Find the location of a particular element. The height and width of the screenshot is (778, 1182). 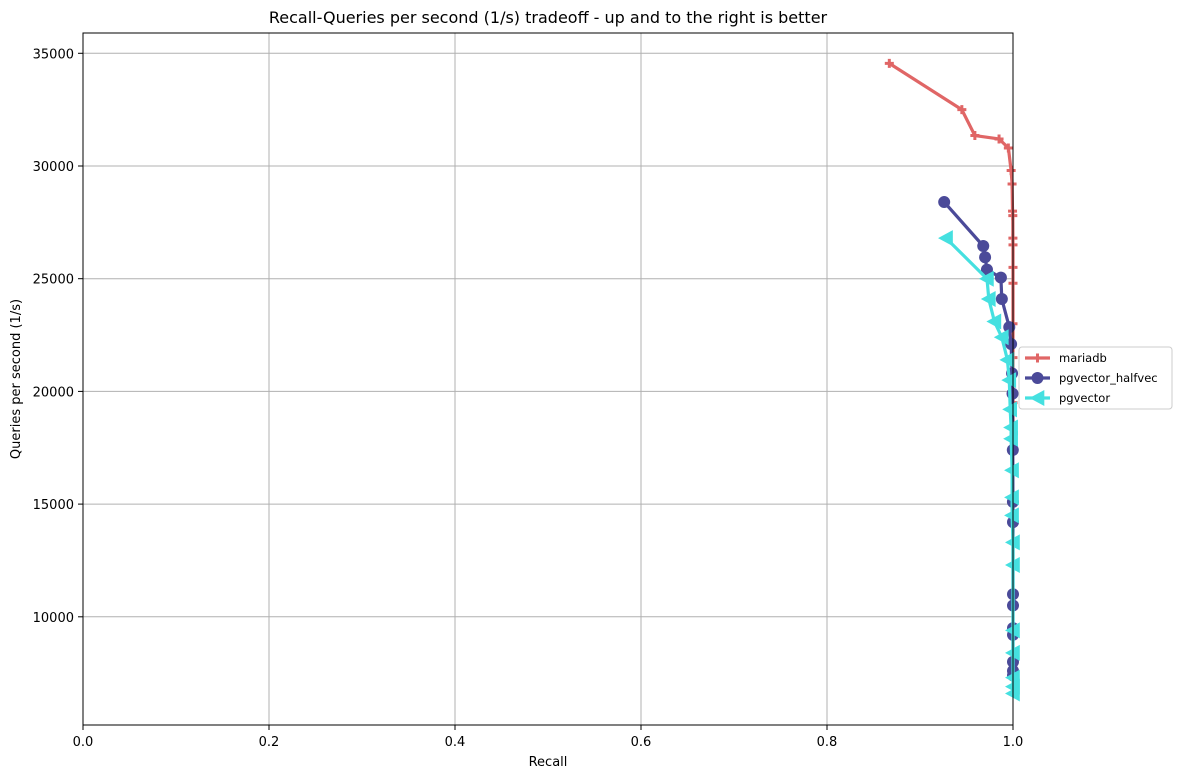

legend: mariadb pgvector_halfvec pgvector is located at coordinates (1095, 378).